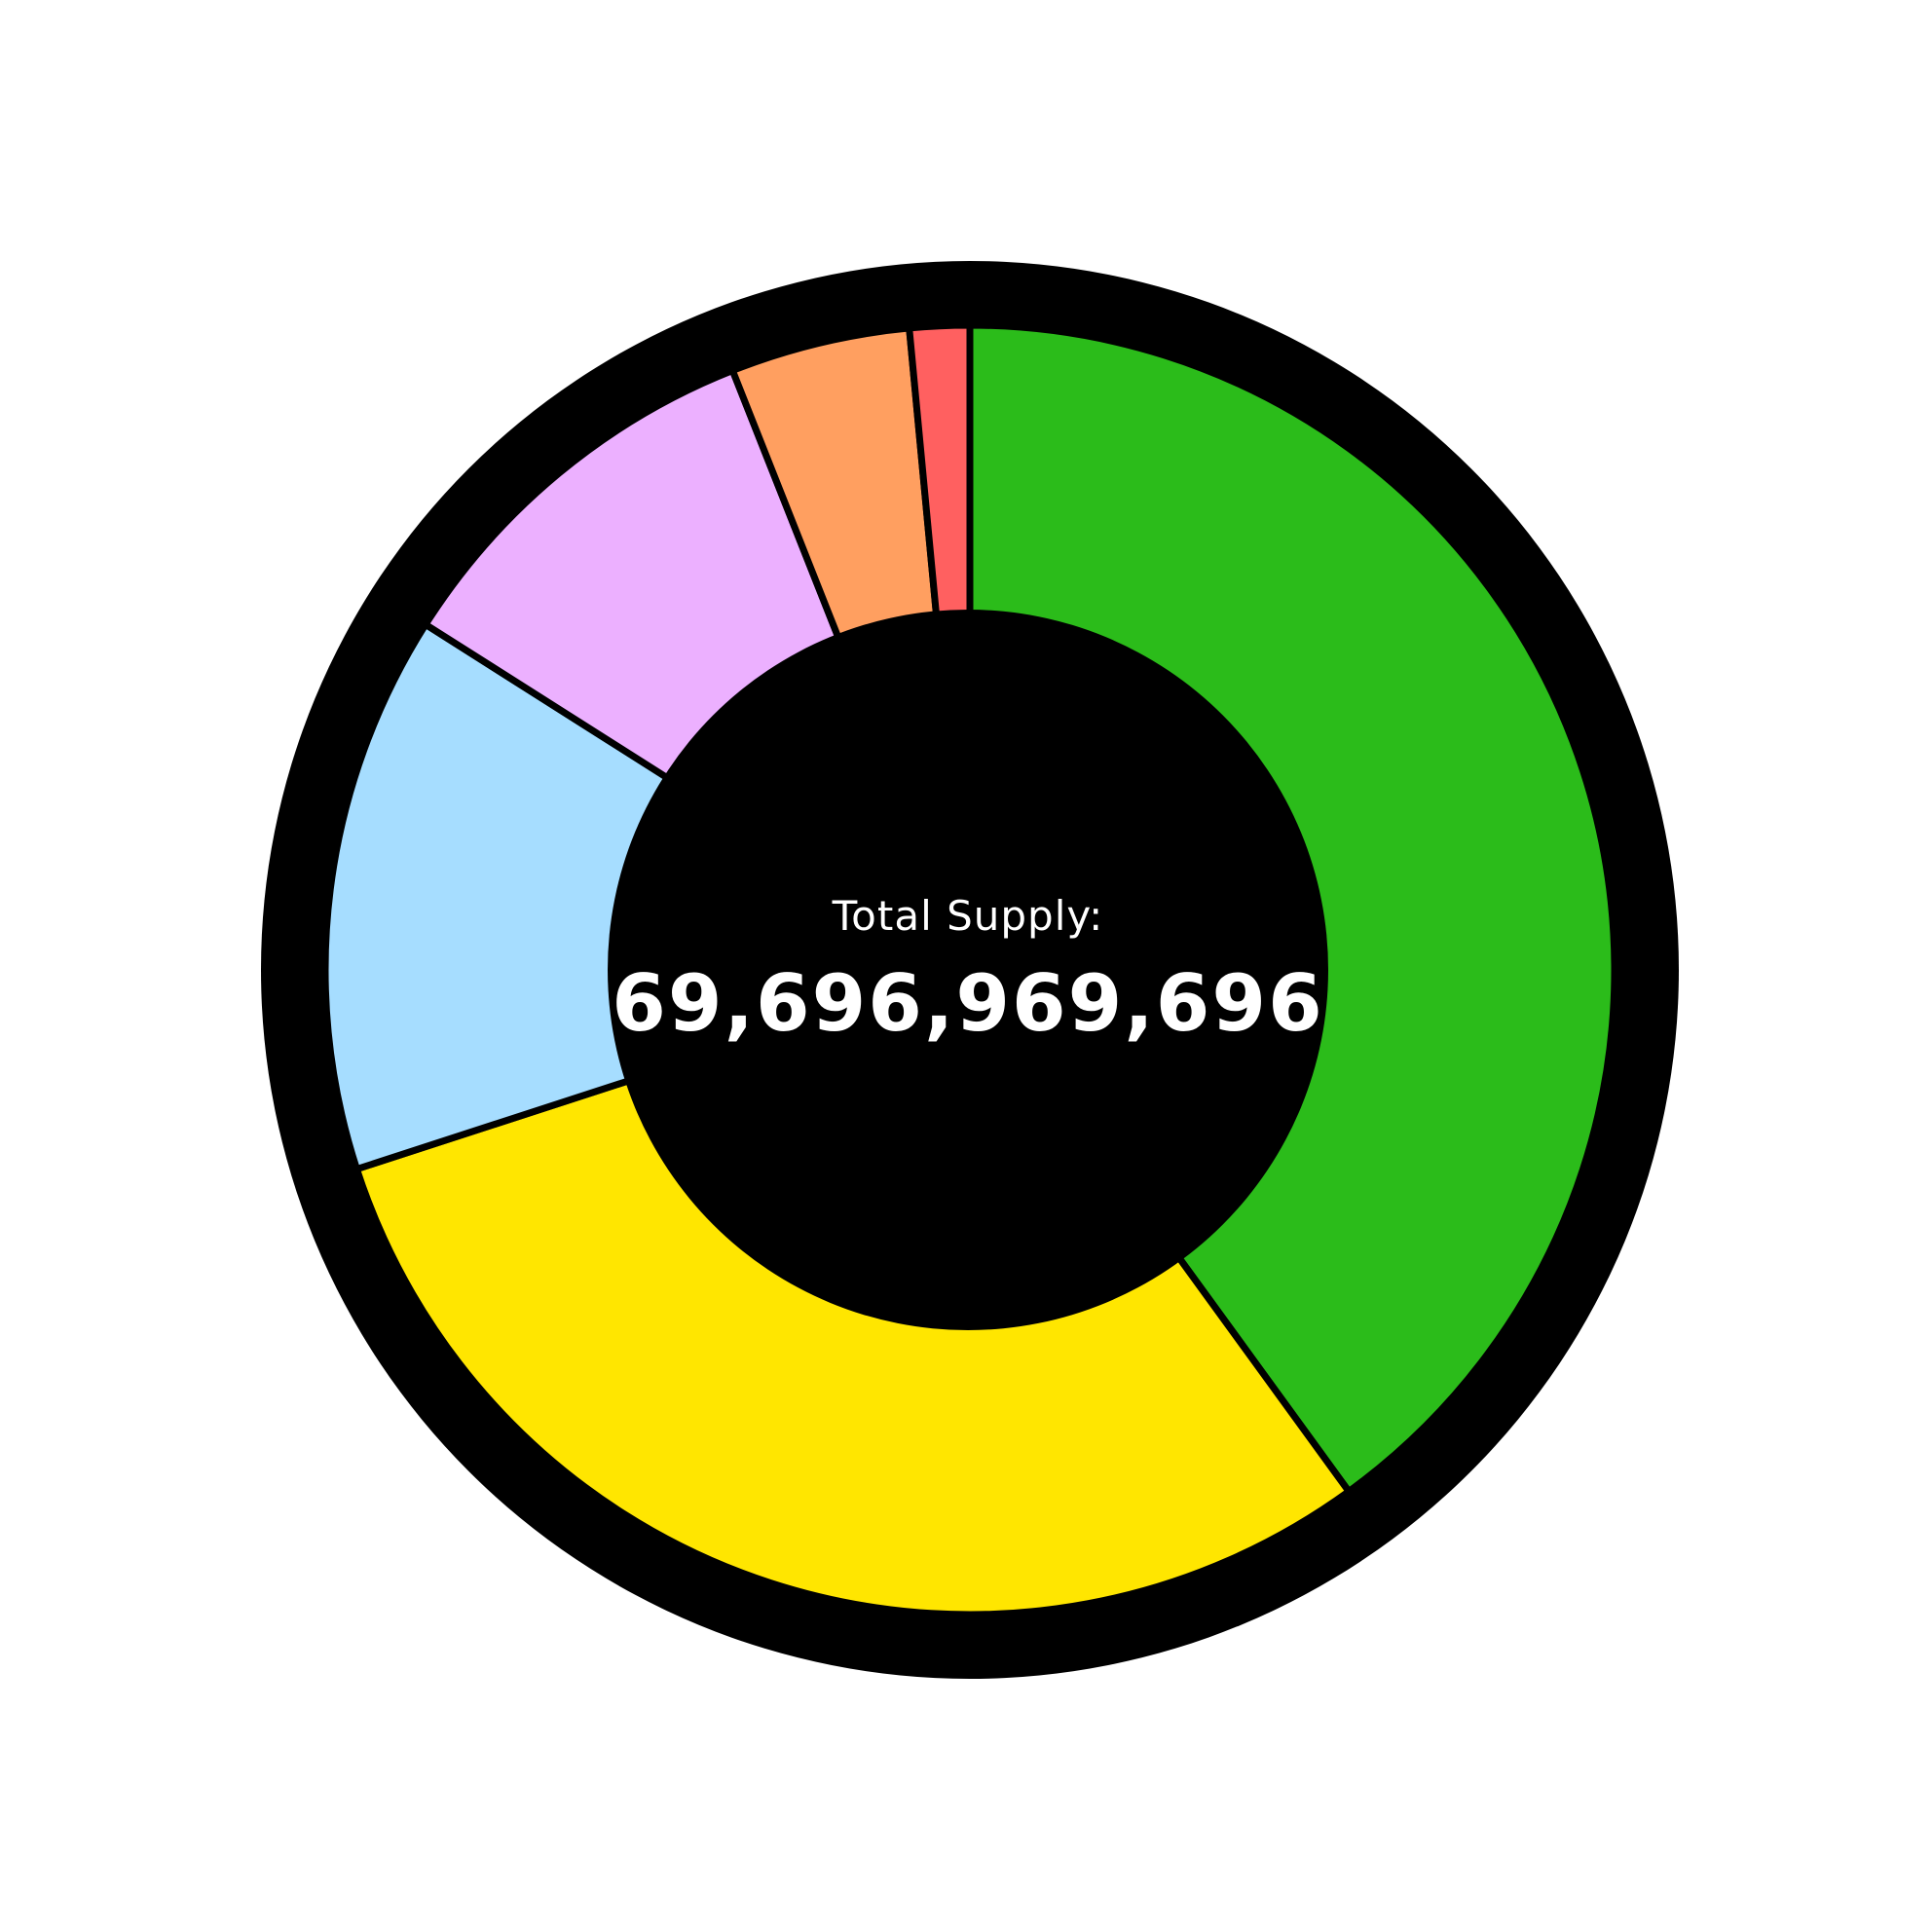  I want to click on total-supply-caption: Total Supply:, so click(968, 916).